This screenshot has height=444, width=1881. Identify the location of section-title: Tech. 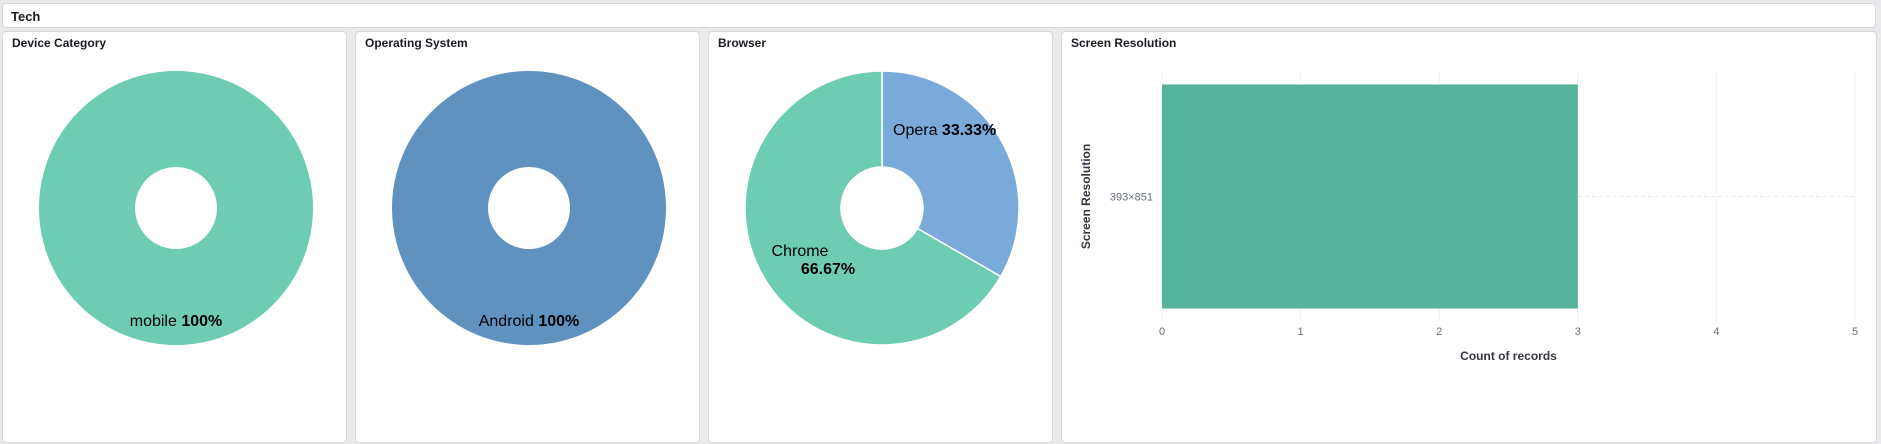
(26, 16).